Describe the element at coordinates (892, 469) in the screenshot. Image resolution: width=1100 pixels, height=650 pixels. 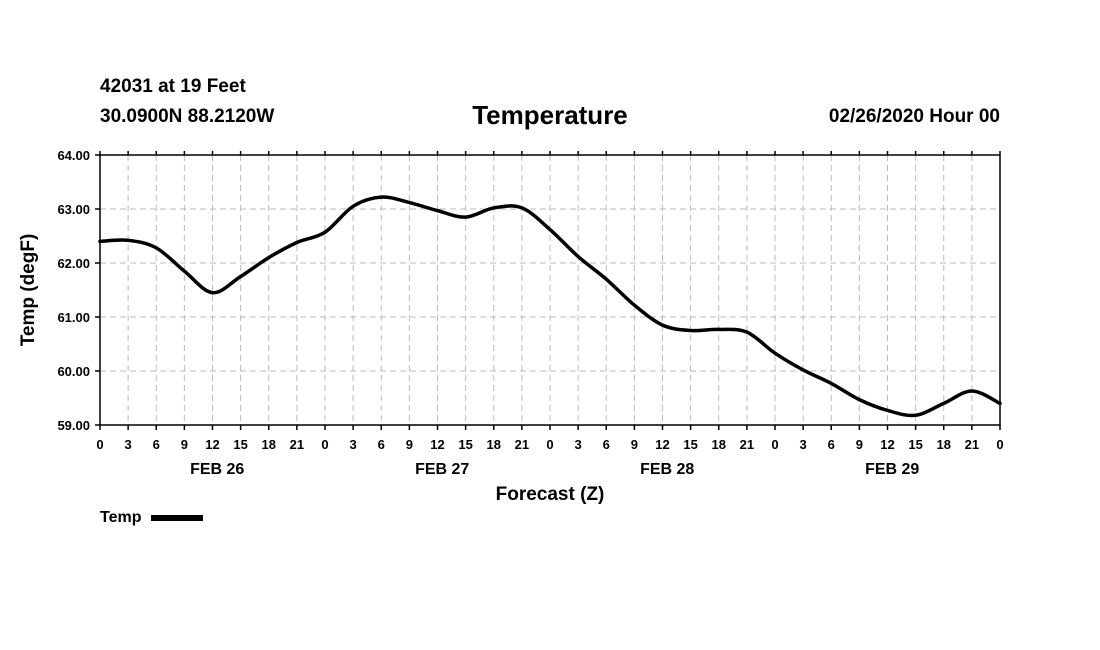
I see `day-label: FEB 29` at that location.